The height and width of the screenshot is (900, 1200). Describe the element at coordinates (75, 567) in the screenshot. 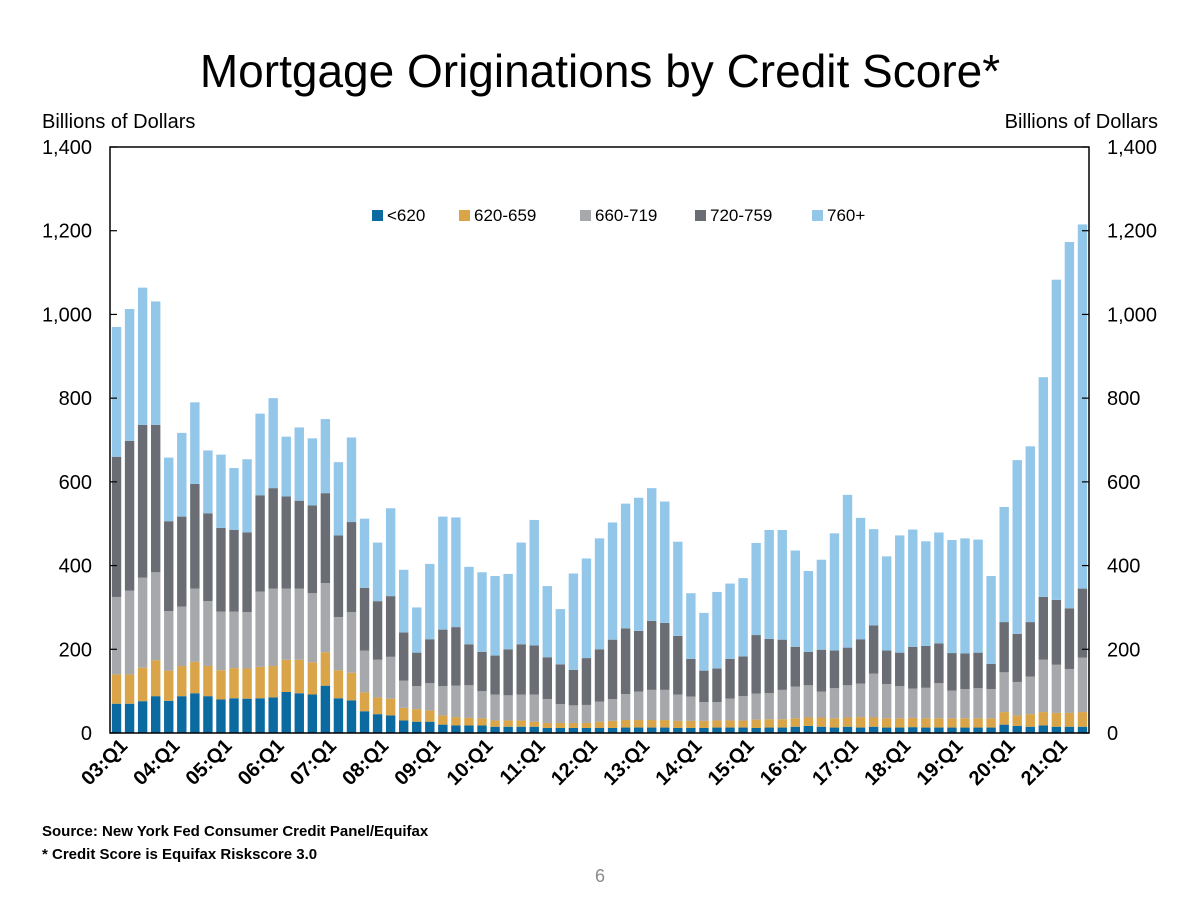

I see `left-y-tick-label-2: 400` at that location.